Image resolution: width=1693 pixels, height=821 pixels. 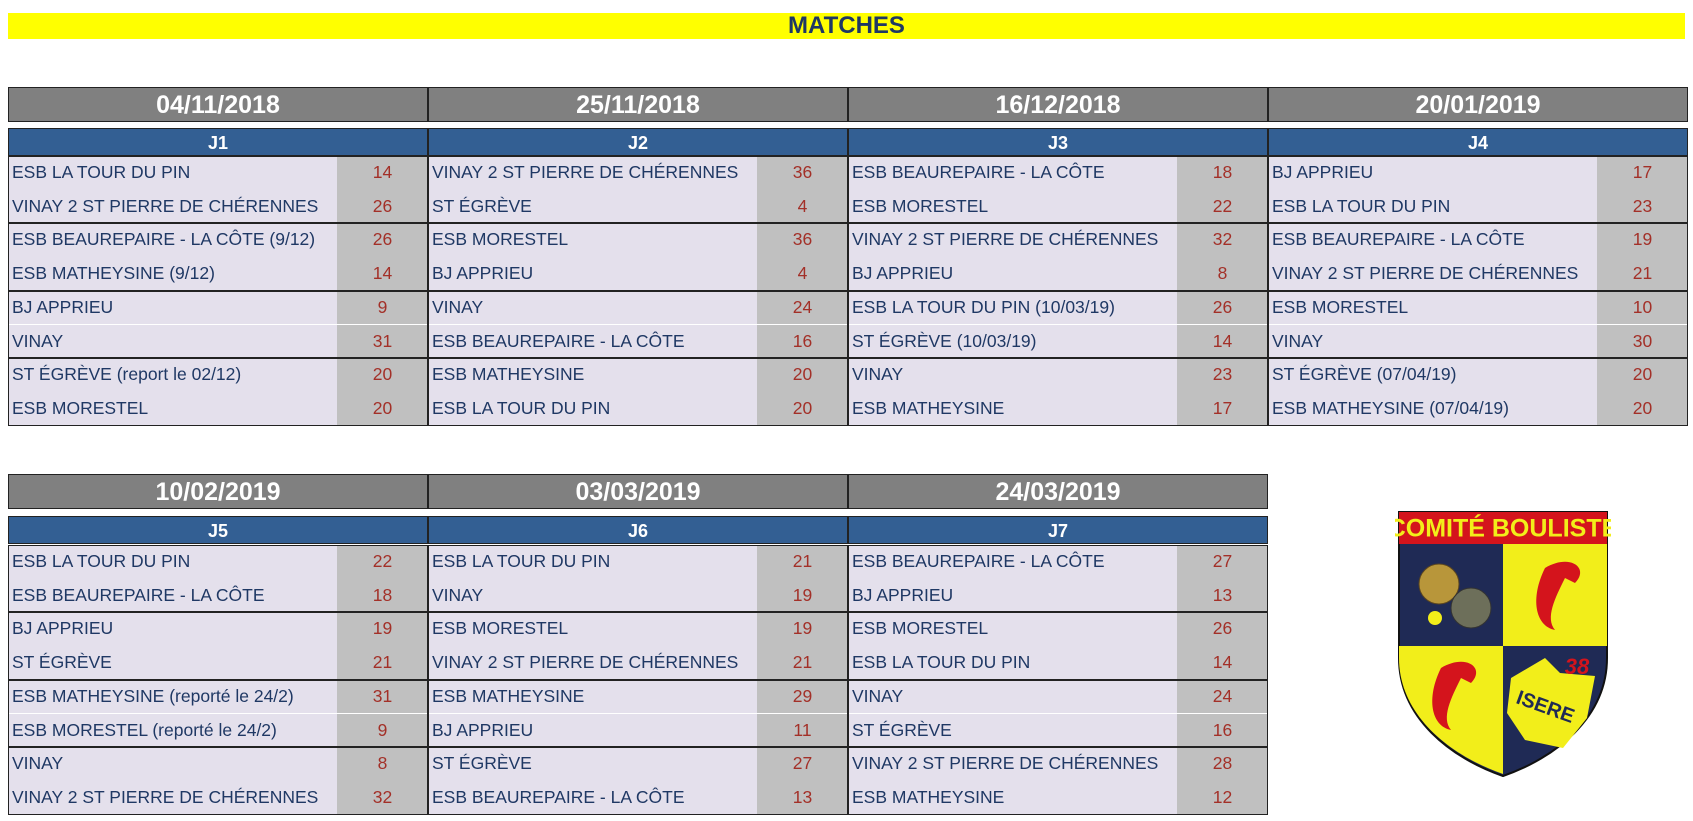 What do you see at coordinates (218, 530) in the screenshot?
I see `round-label: J5` at bounding box center [218, 530].